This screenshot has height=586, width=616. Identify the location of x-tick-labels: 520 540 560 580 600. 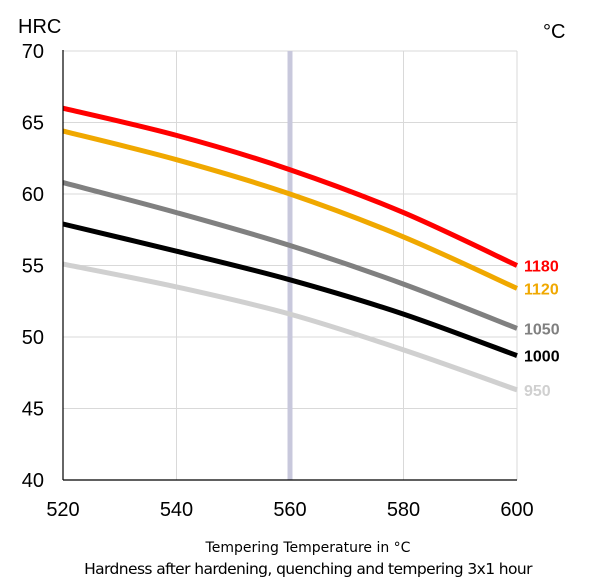
(289, 510).